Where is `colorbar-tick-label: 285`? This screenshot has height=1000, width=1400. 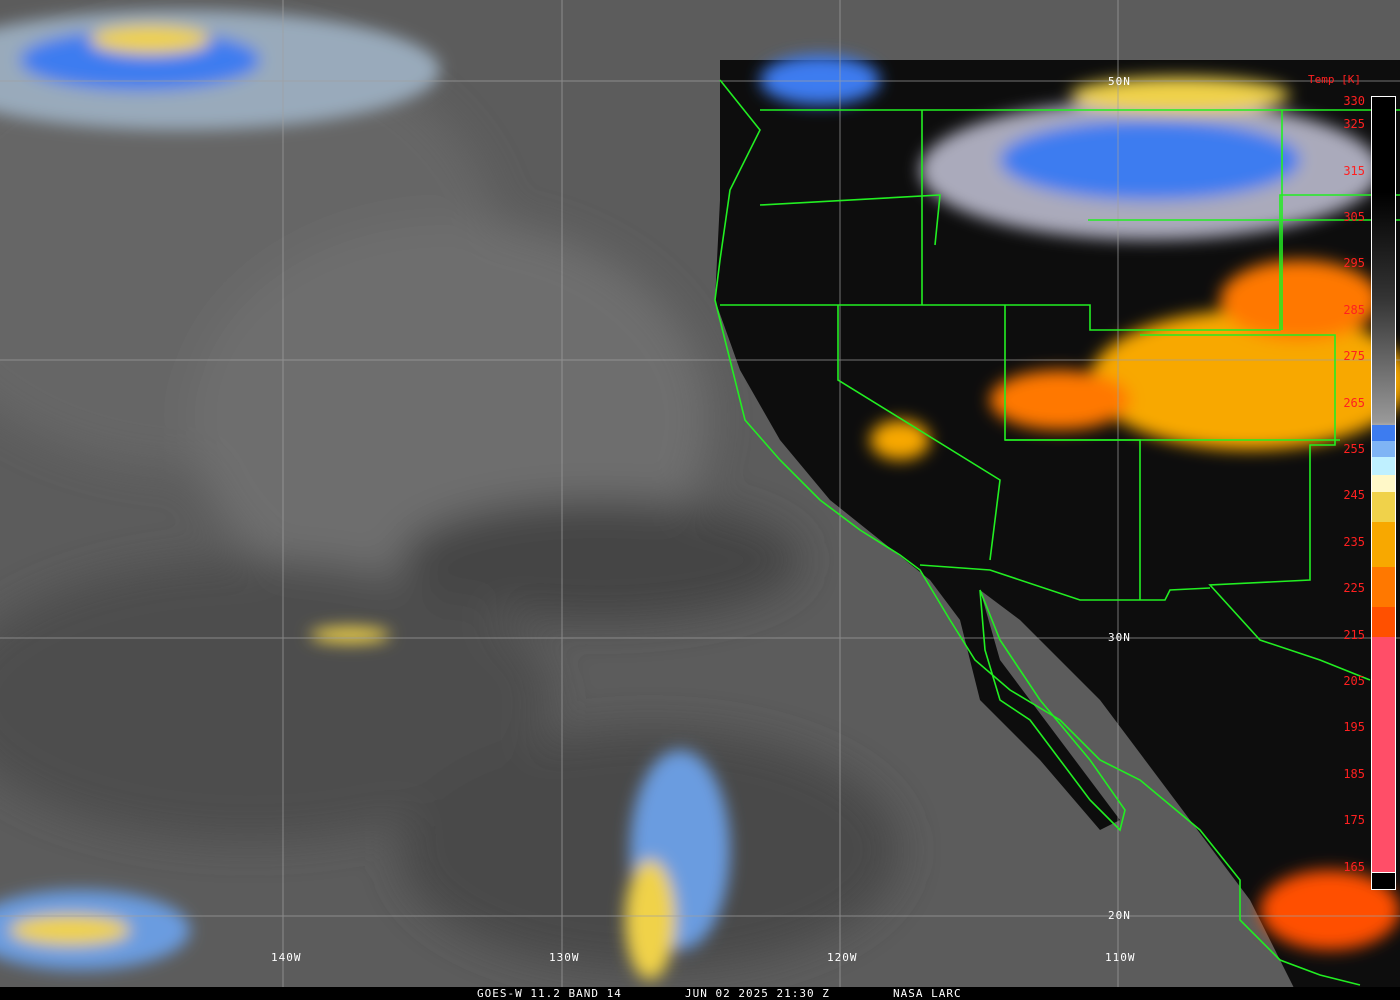 colorbar-tick-label: 285 is located at coordinates (1354, 309).